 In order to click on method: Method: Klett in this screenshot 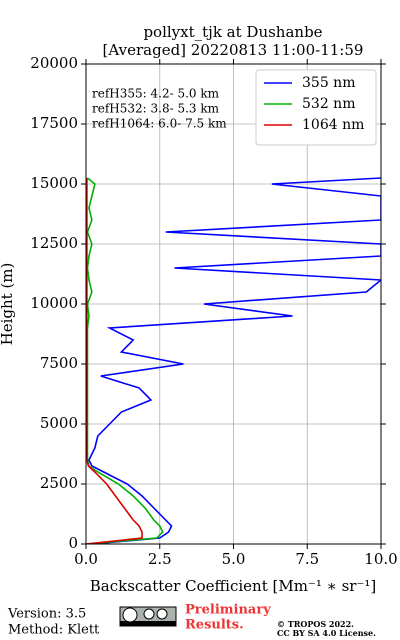, I will do `click(54, 630)`.